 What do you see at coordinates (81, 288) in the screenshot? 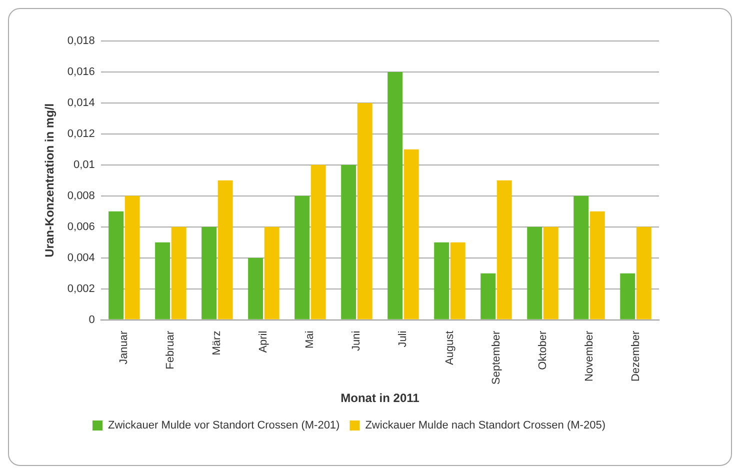
I see `y-tick-label: 0,002` at bounding box center [81, 288].